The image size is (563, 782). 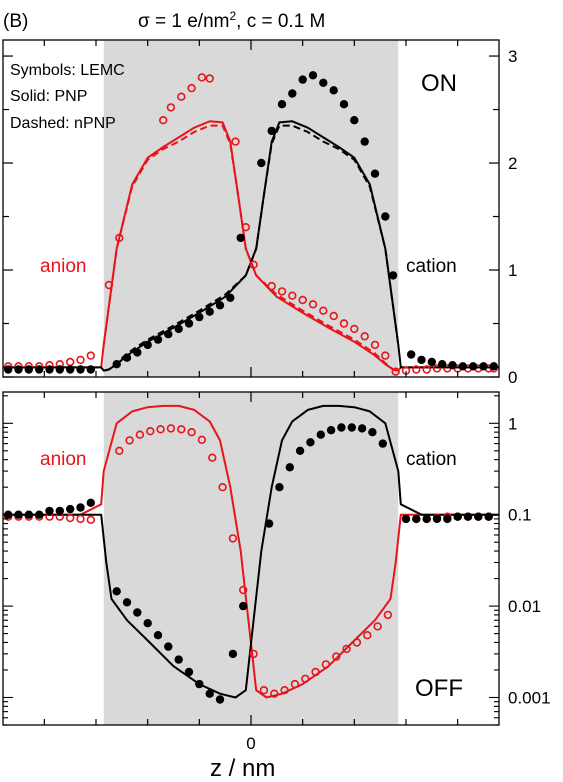 I want to click on panel-label: (B), so click(x=15, y=21).